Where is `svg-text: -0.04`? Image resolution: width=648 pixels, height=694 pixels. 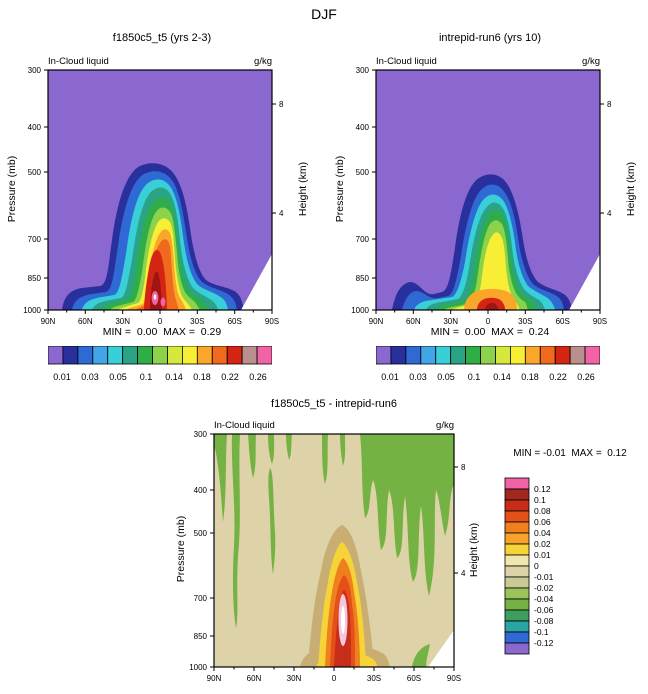 svg-text: -0.04 is located at coordinates (544, 599).